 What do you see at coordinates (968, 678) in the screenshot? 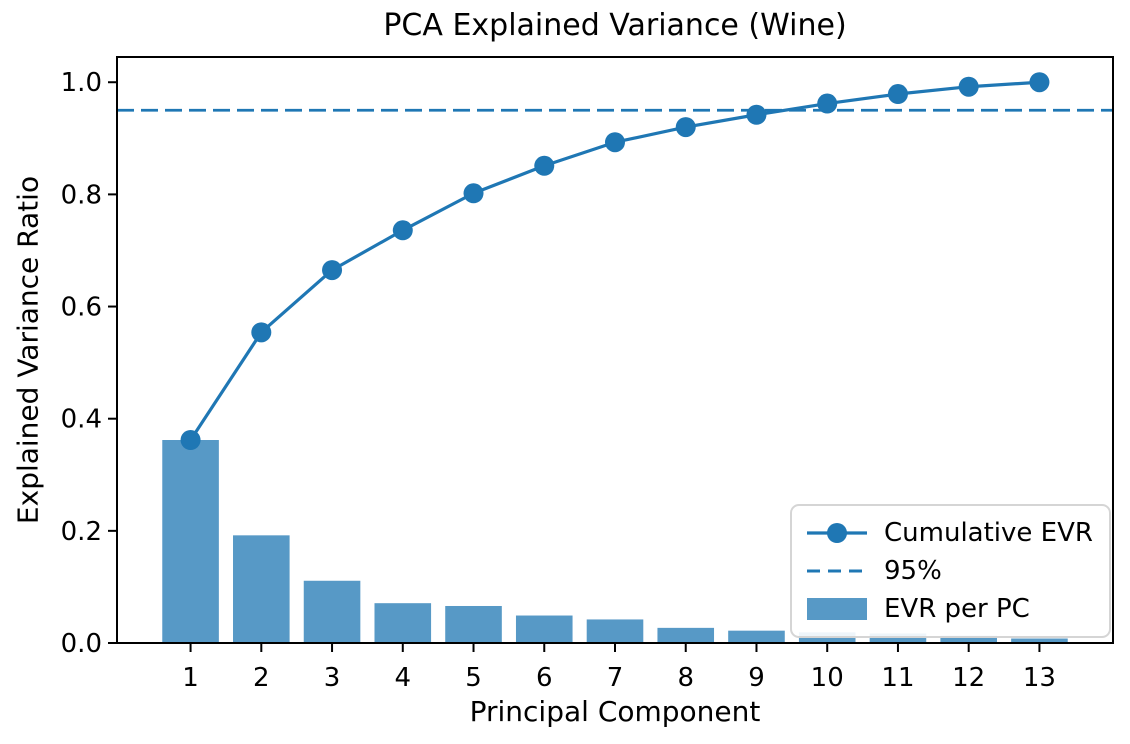
I see `x-tick-label-12: 12` at bounding box center [968, 678].